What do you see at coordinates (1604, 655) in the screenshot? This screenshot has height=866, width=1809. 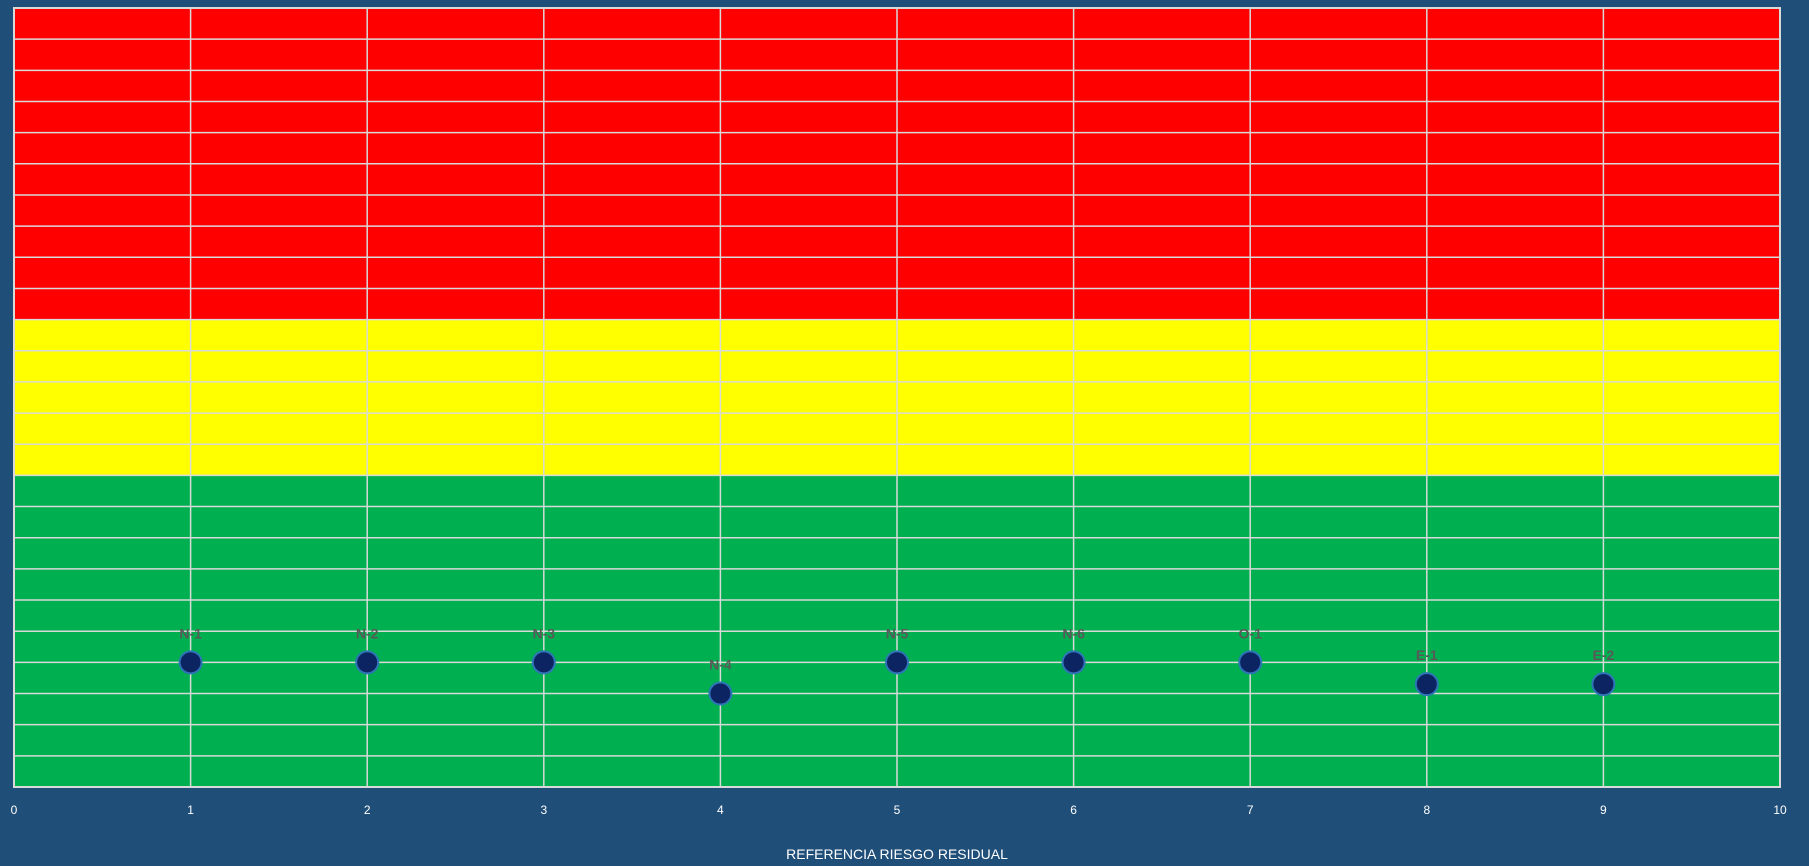 I see `data-point-label: E-2` at bounding box center [1604, 655].